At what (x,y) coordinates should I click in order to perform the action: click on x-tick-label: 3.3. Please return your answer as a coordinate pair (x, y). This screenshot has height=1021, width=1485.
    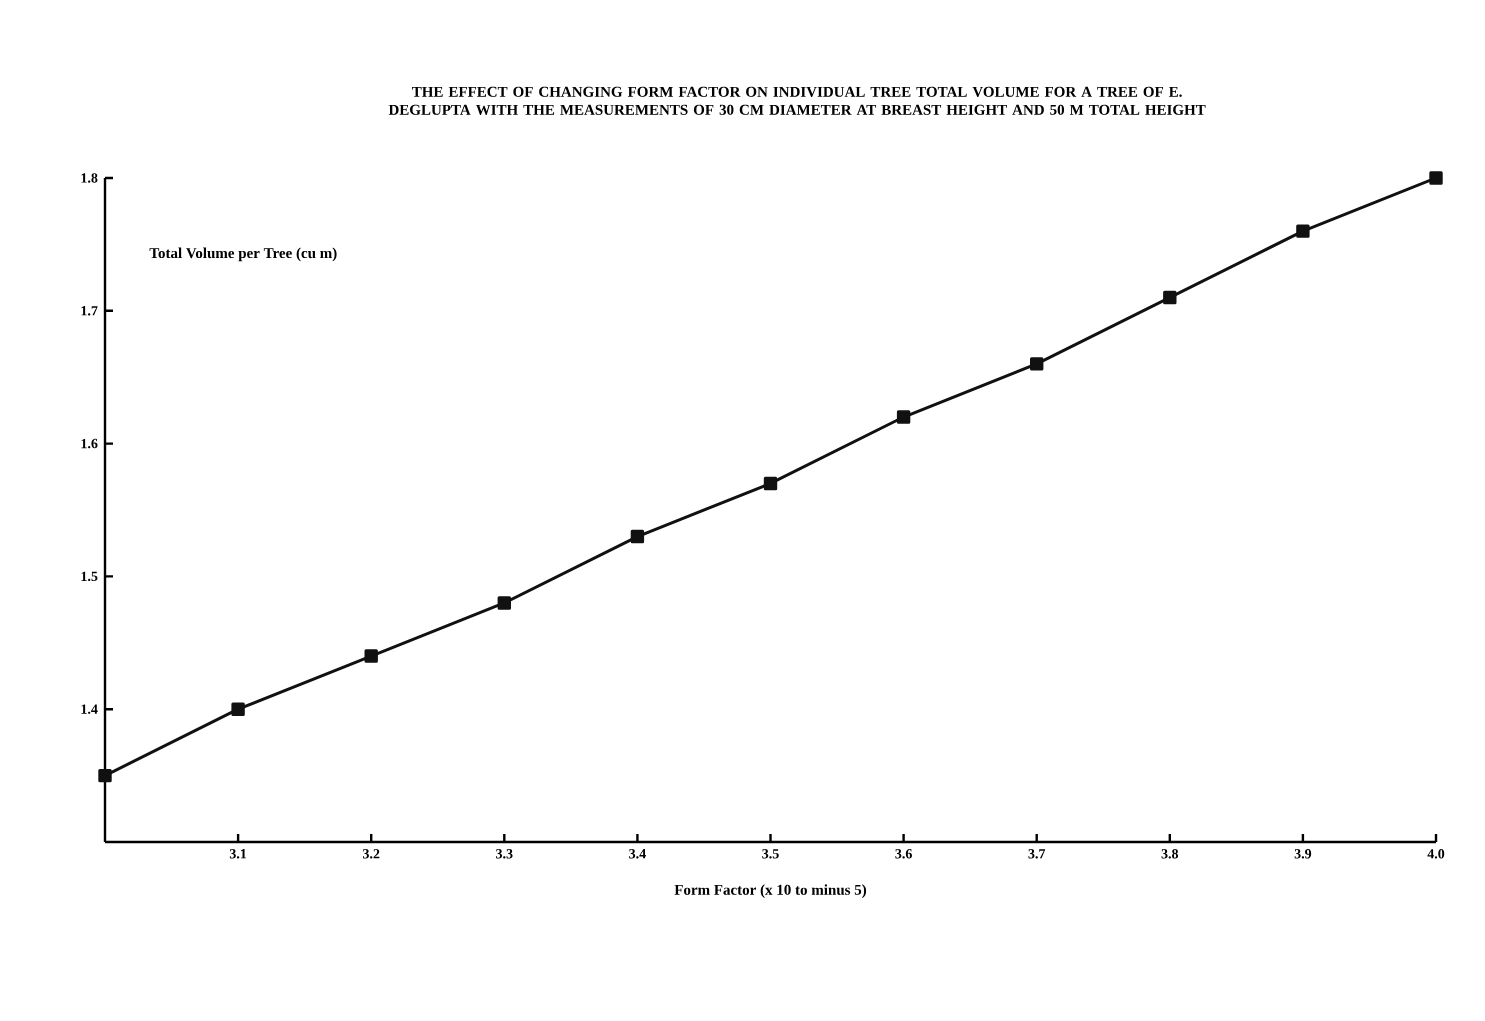
    Looking at the image, I should click on (504, 854).